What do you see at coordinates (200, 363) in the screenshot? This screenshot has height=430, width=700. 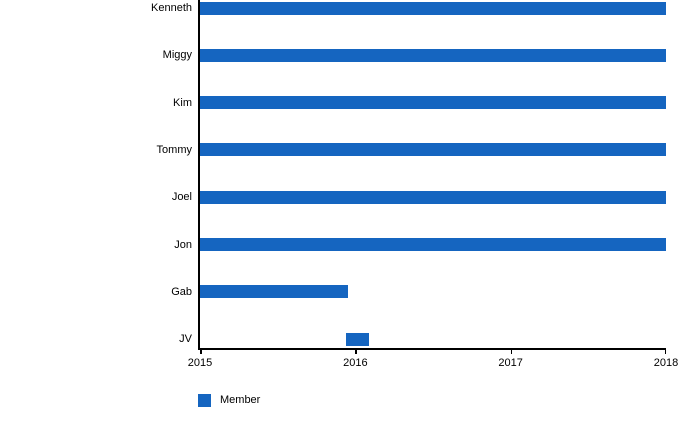 I see `x-axis-tick-label: 2015` at bounding box center [200, 363].